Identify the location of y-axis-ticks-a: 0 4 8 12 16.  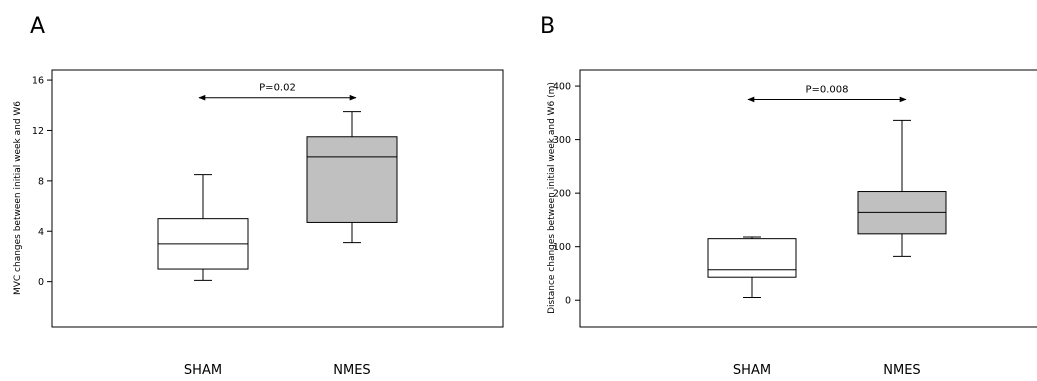
(42, 182).